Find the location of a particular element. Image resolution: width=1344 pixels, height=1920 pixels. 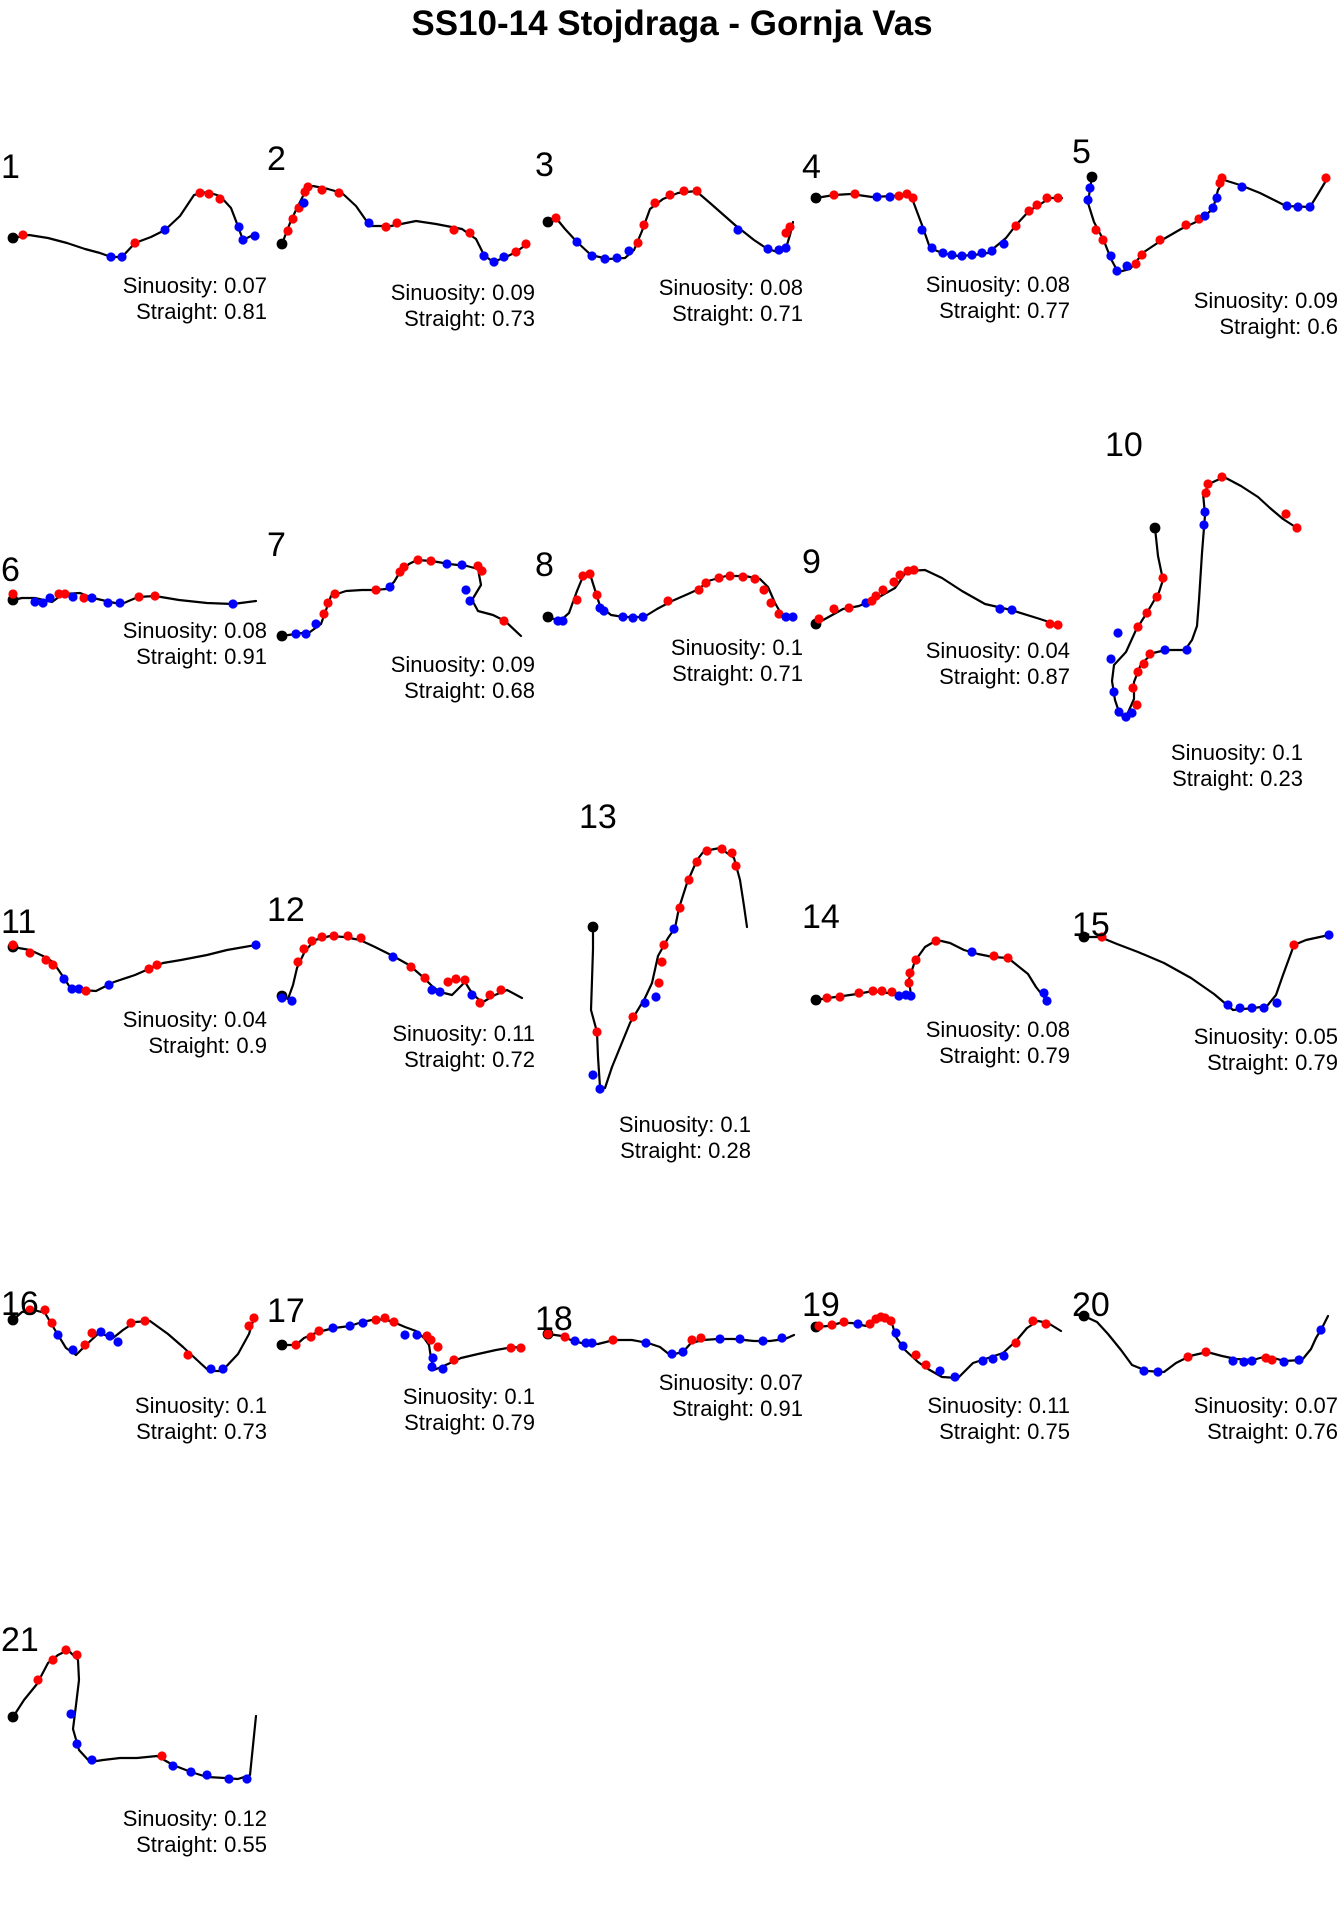

panel-stats: Sinuosity: 0.12 Straight: 0.55 is located at coordinates (195, 1832).